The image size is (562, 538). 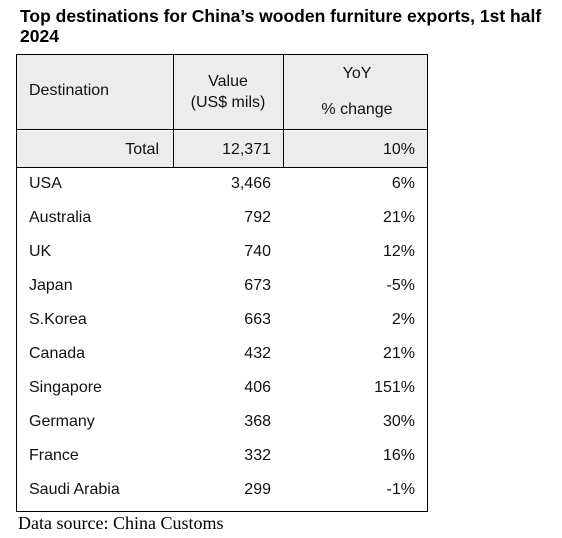 What do you see at coordinates (257, 251) in the screenshot?
I see `row-value: 740` at bounding box center [257, 251].